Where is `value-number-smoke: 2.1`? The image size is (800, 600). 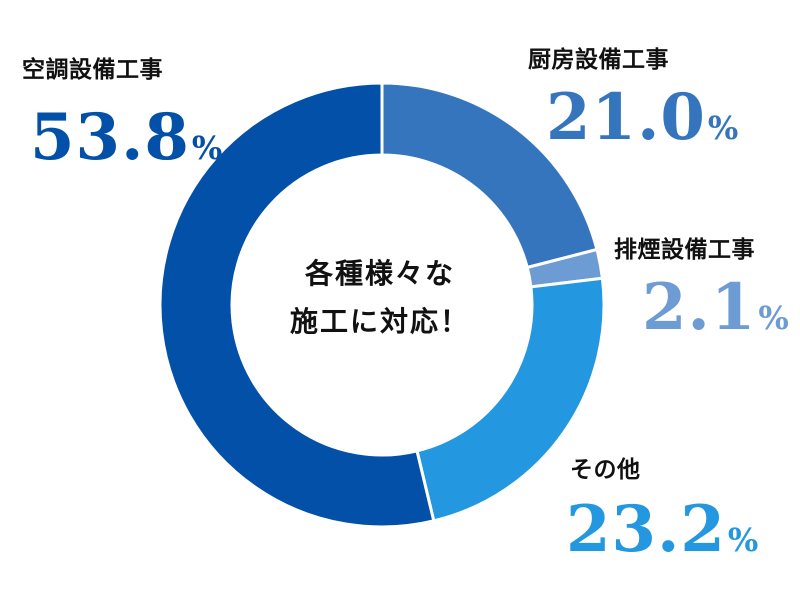 value-number-smoke: 2.1 is located at coordinates (699, 307).